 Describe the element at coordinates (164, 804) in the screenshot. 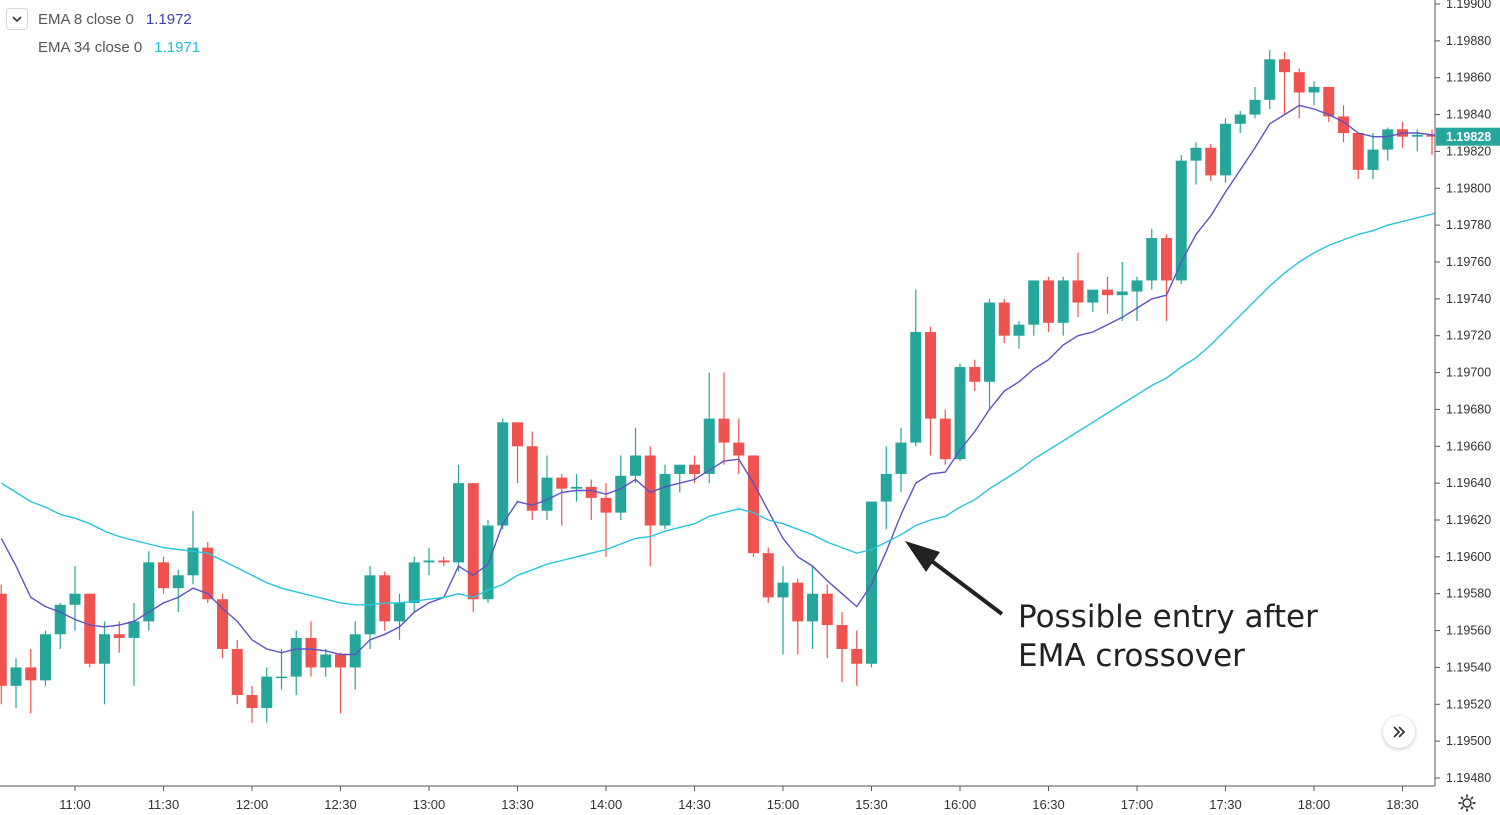

I see `time-tick-label: 11:30` at that location.